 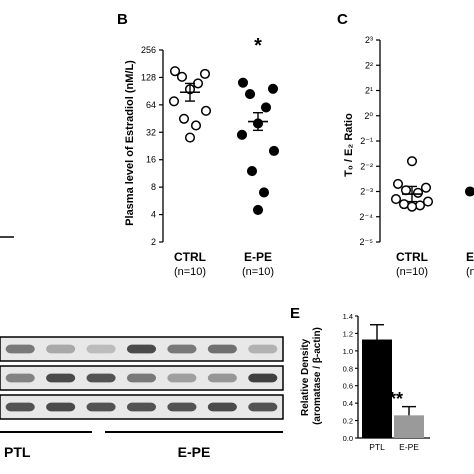 I want to click on panel-b-epe-n: (n=10), so click(x=258, y=272).